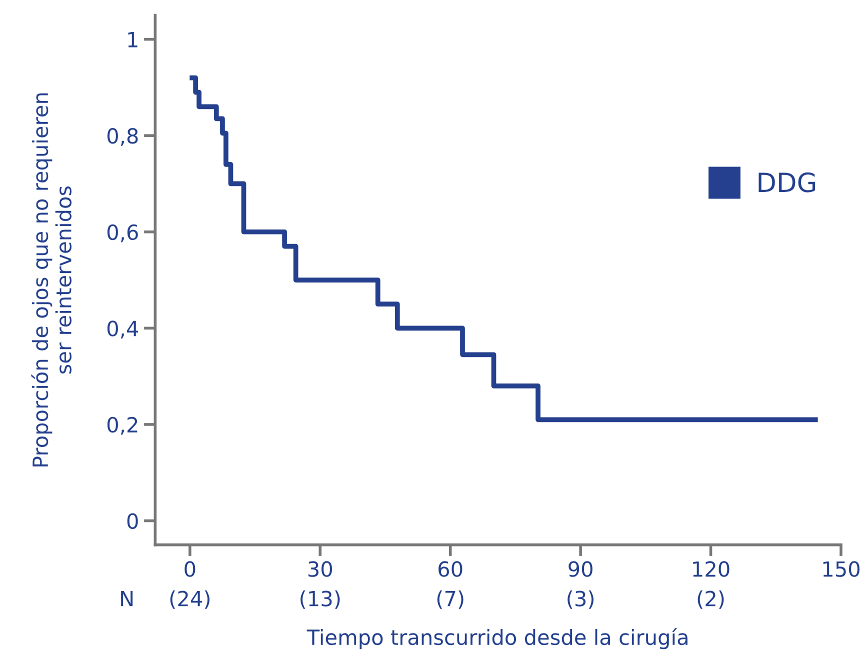 This screenshot has width=867, height=662. I want to click on y-tick-label: 0,8, so click(122, 137).